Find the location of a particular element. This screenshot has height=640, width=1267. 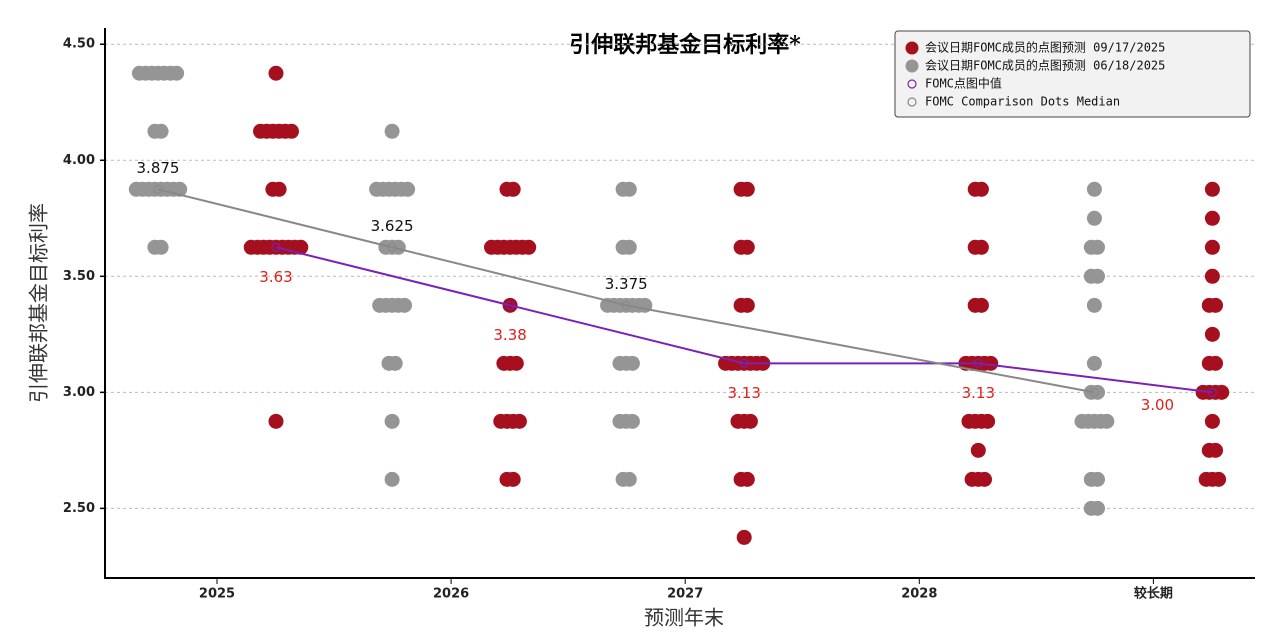

legend-box is located at coordinates (1072, 74).